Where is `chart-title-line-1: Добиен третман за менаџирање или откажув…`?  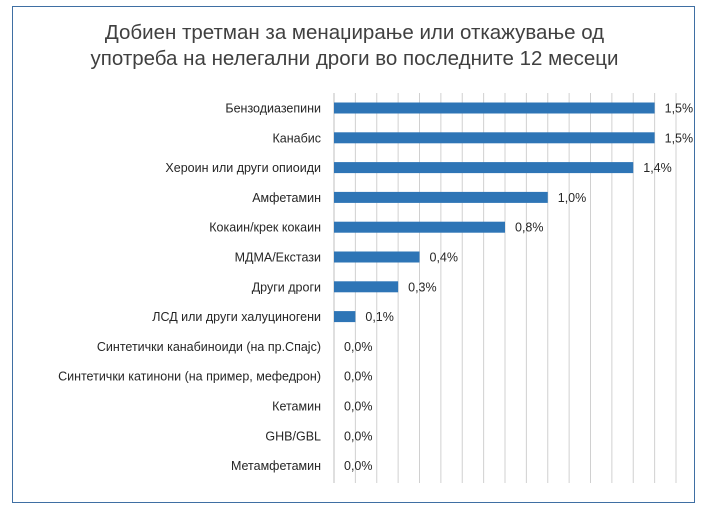
chart-title-line-1: Добиен третман за менаџирање или откажув… is located at coordinates (354, 32).